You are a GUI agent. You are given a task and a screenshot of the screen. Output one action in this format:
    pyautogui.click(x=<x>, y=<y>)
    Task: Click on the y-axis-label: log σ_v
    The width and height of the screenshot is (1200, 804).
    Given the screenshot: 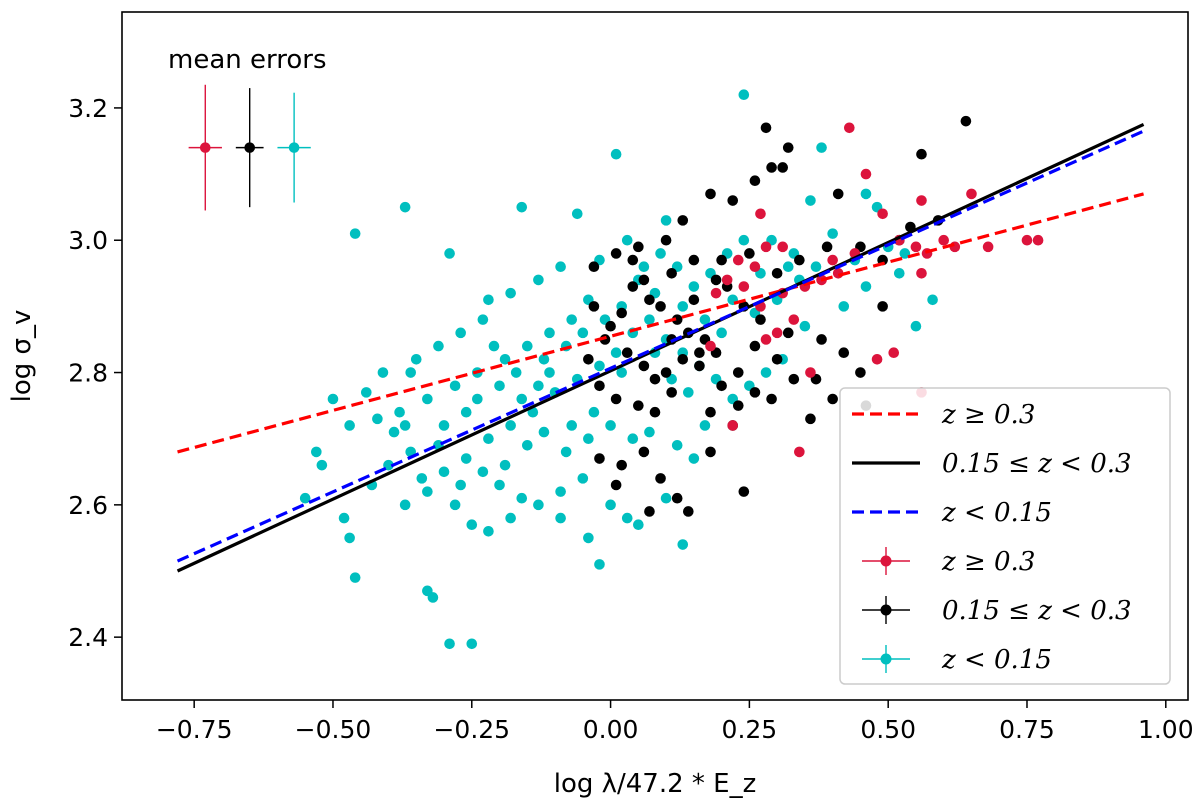 What is the action you would take?
    pyautogui.click(x=22, y=356)
    